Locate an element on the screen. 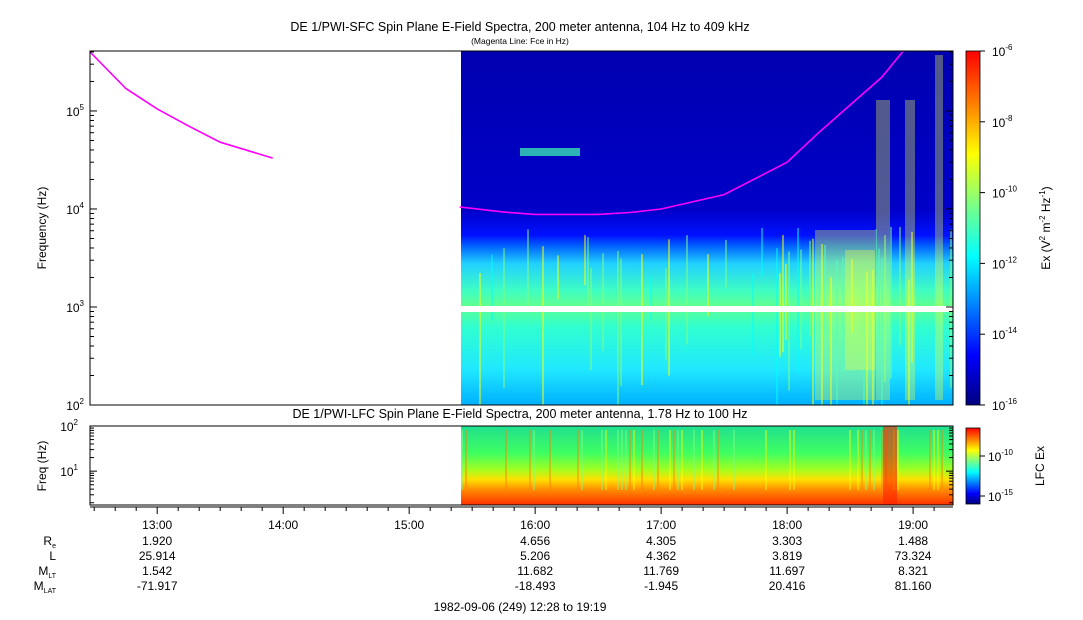 Image resolution: width=1083 pixels, height=620 pixels. footer-time-range: 1982-09-06 (249) 12:28 to 19:19 is located at coordinates (520, 607).